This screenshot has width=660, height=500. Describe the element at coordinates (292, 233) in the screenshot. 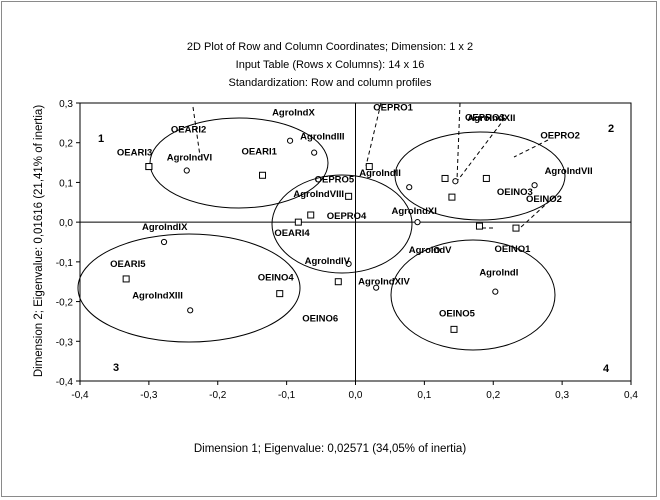

I see `square-point-label: OEARI4` at that location.